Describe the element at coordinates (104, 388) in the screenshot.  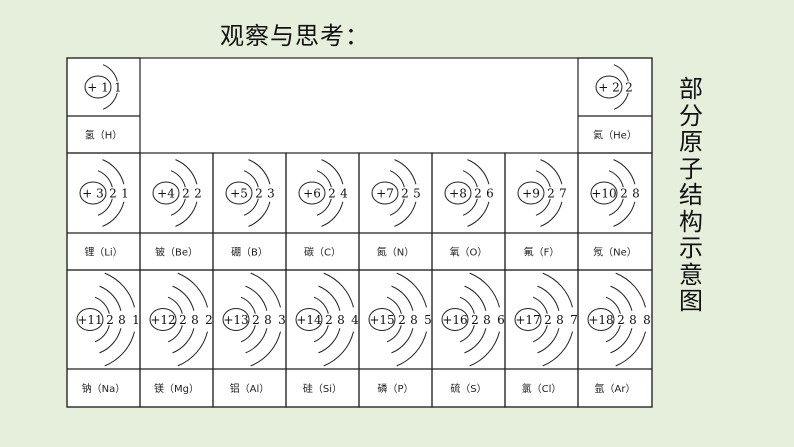
I see `element-label: 钠（Na）` at that location.